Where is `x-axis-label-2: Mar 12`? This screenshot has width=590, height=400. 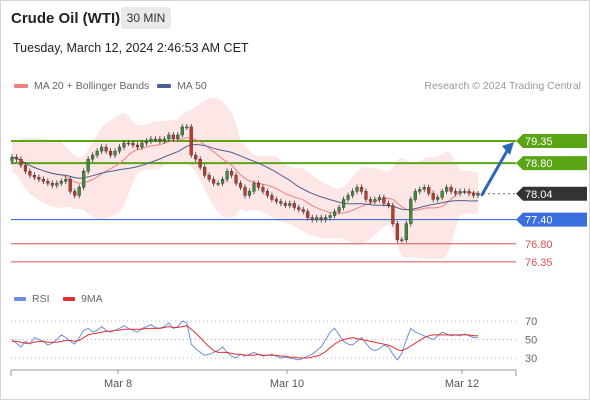 x-axis-label-2: Mar 12 is located at coordinates (462, 384).